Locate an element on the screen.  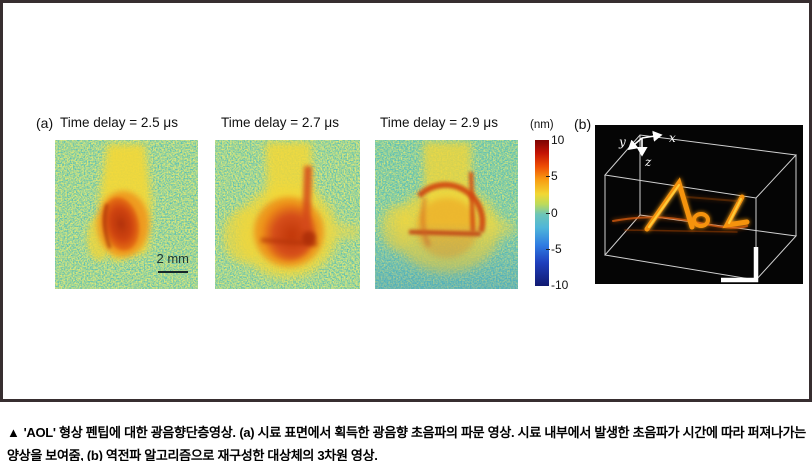
panel-a3-title: Time delay = 2.9 μs is located at coordinates (439, 122).